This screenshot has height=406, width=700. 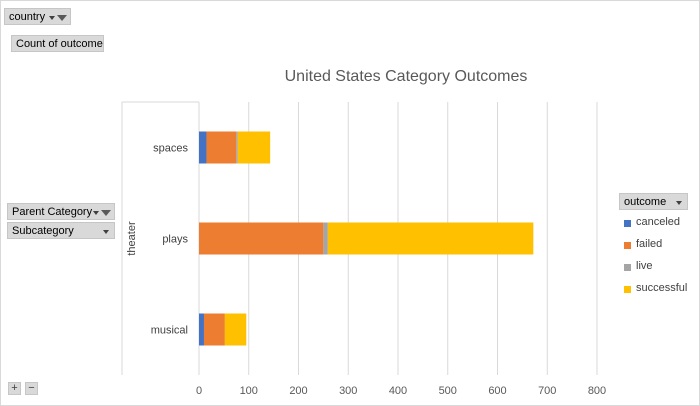 I want to click on outcome-legend-button: outcome, so click(x=653, y=201).